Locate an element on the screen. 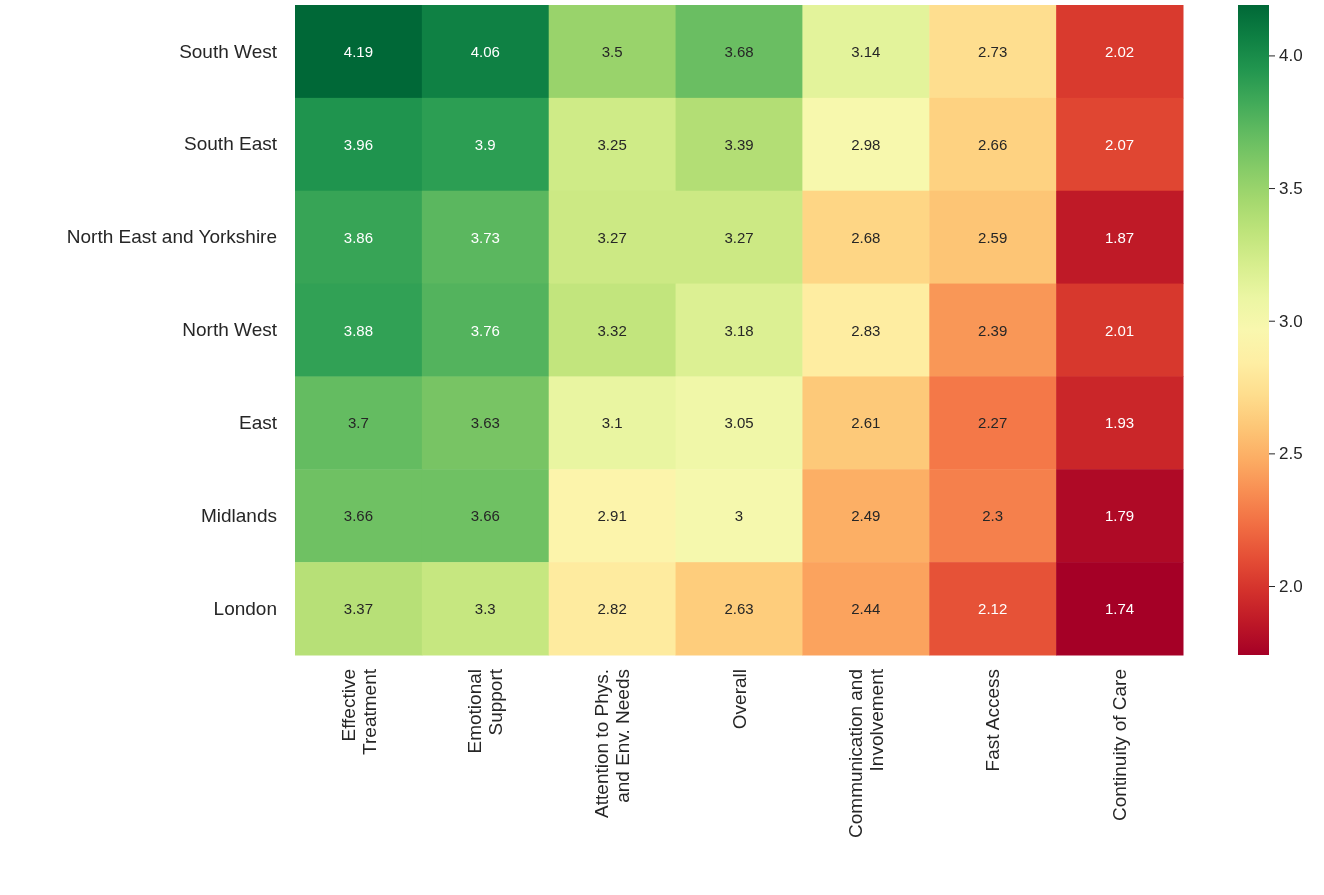  data-label: 1.93 is located at coordinates (1119, 423).